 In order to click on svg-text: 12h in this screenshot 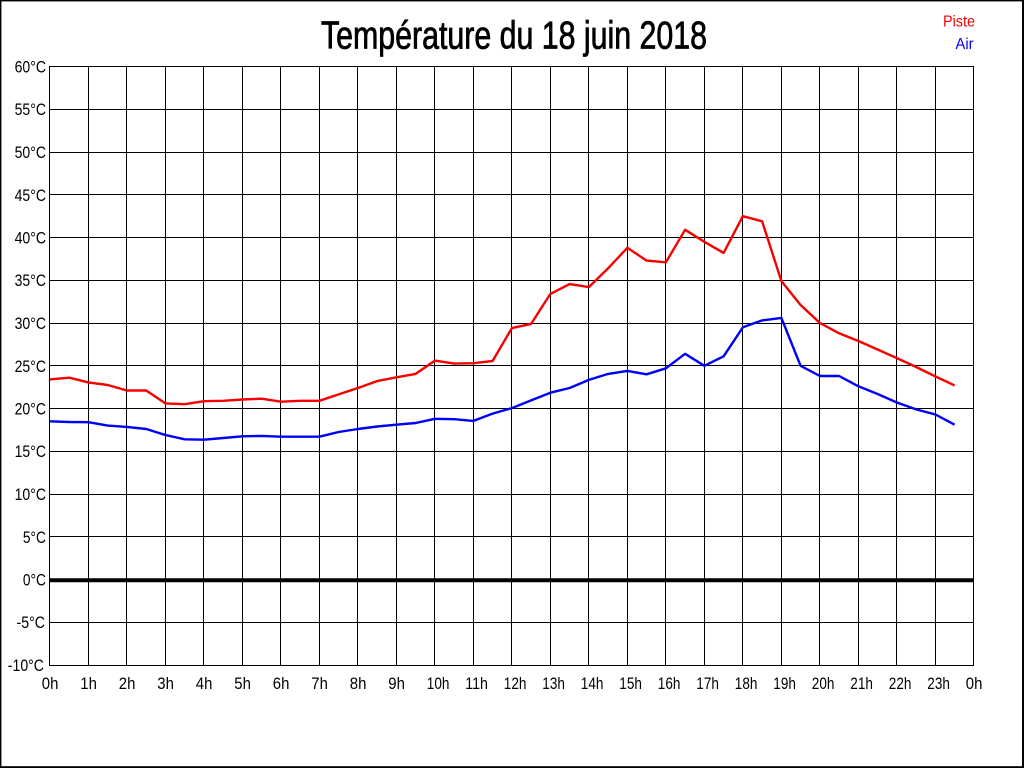, I will do `click(515, 684)`.